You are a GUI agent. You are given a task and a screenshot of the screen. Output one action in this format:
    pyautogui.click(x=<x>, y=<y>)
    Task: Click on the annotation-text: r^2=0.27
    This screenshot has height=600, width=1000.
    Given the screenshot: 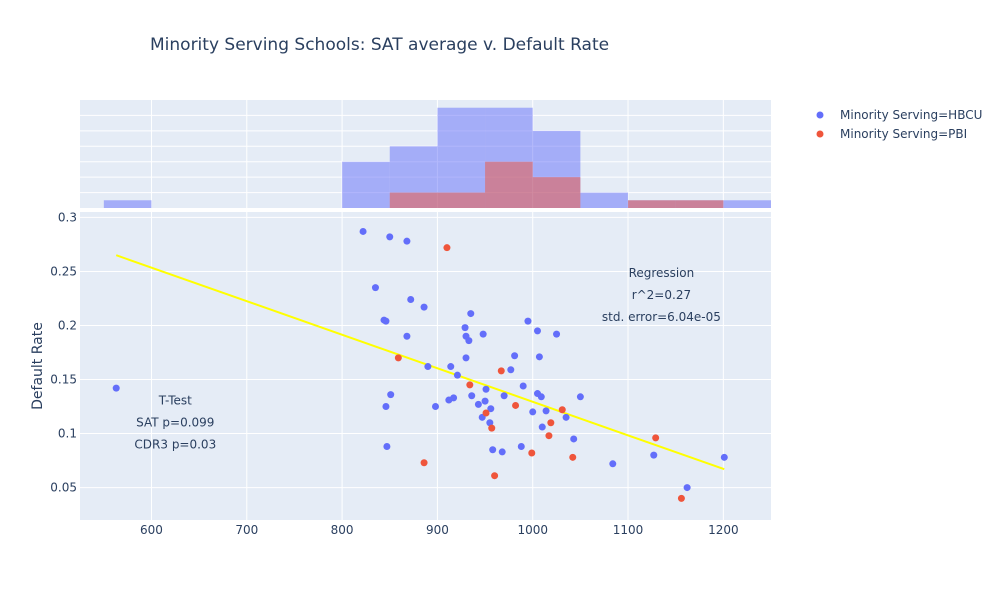 What is the action you would take?
    pyautogui.click(x=661, y=295)
    